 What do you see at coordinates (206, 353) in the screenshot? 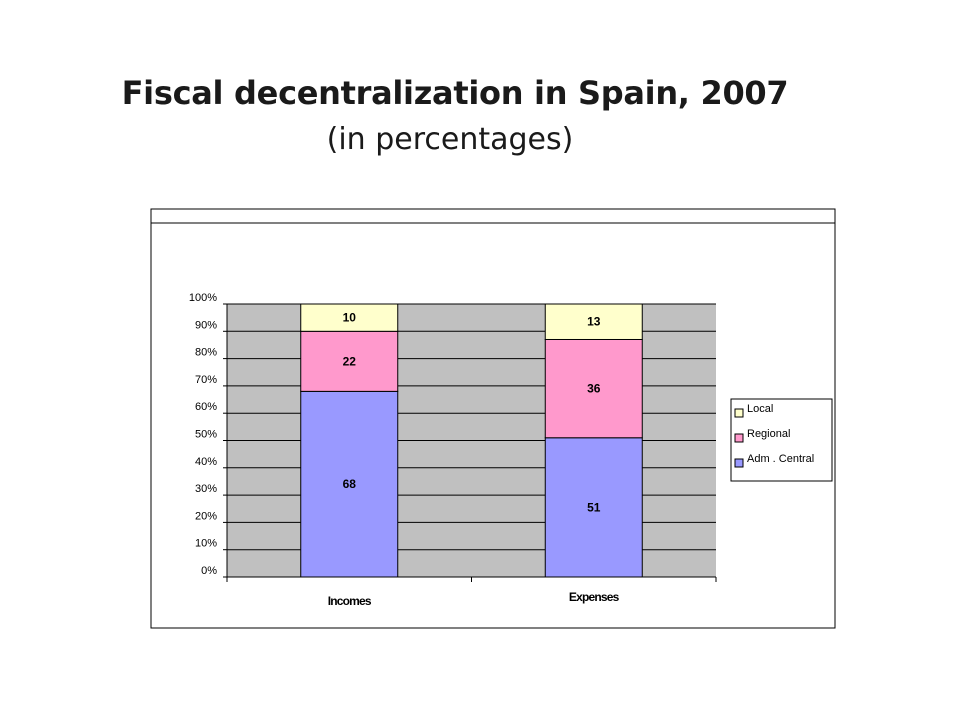
I see `y-tick-label: 80%` at bounding box center [206, 353].